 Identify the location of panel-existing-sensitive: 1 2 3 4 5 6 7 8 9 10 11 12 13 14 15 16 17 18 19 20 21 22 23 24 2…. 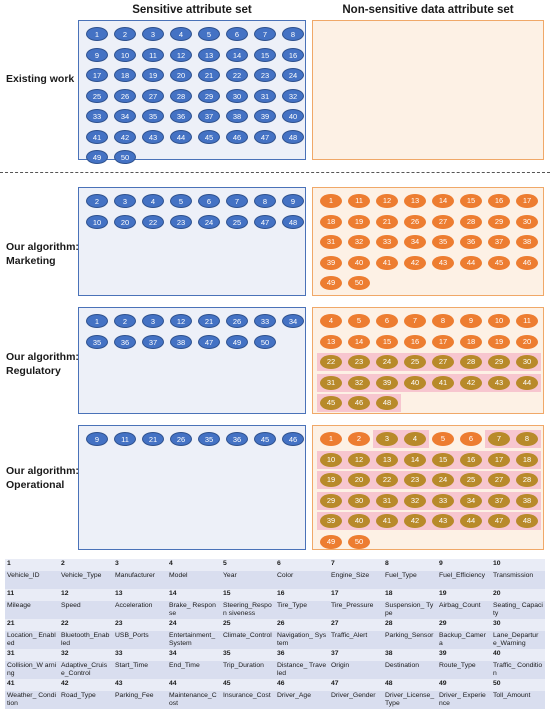
(192, 92).